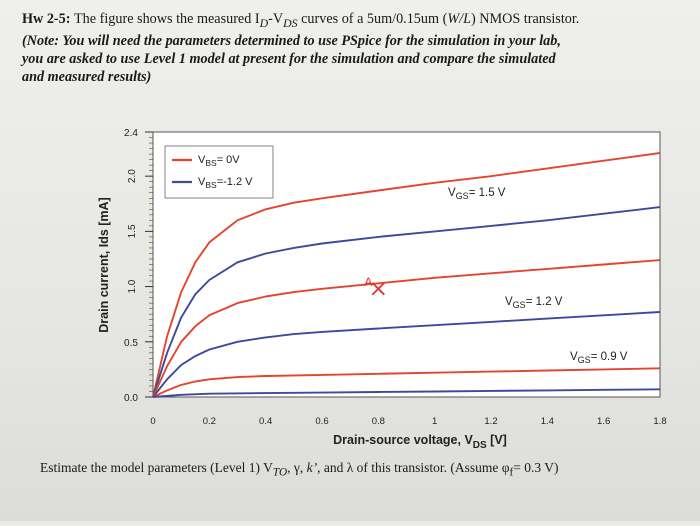 The width and height of the screenshot is (700, 526). What do you see at coordinates (547, 421) in the screenshot?
I see `x-tick-label: 1.4` at bounding box center [547, 421].